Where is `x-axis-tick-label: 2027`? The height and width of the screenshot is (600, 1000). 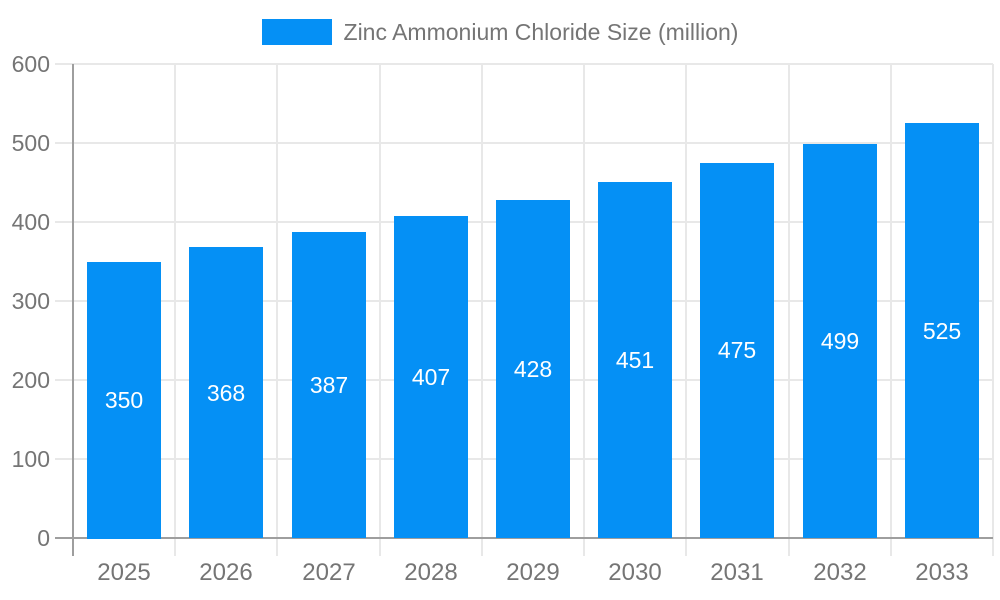
x-axis-tick-label: 2027 is located at coordinates (329, 572).